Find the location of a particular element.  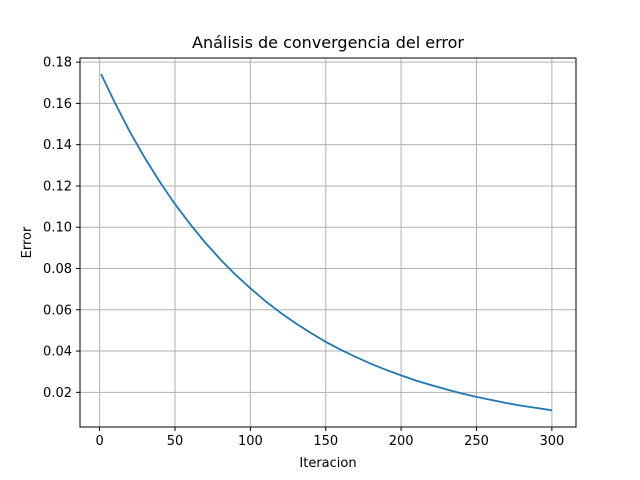

y-tick-label: 0.14 is located at coordinates (57, 145).